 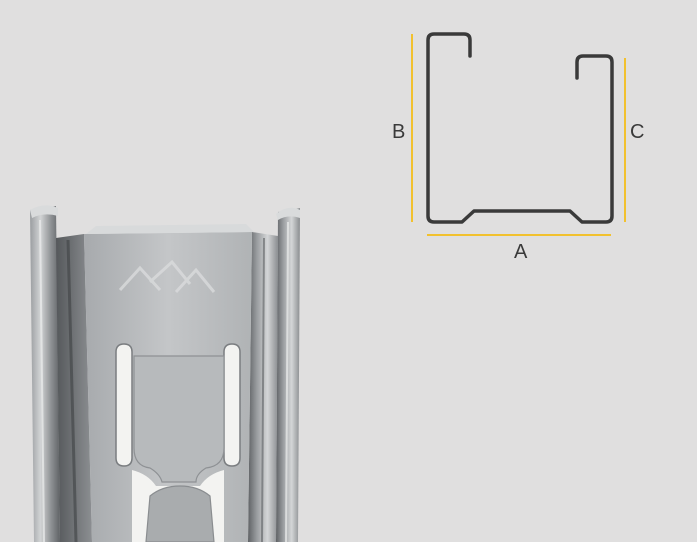 I want to click on right-slot, so click(x=232, y=405).